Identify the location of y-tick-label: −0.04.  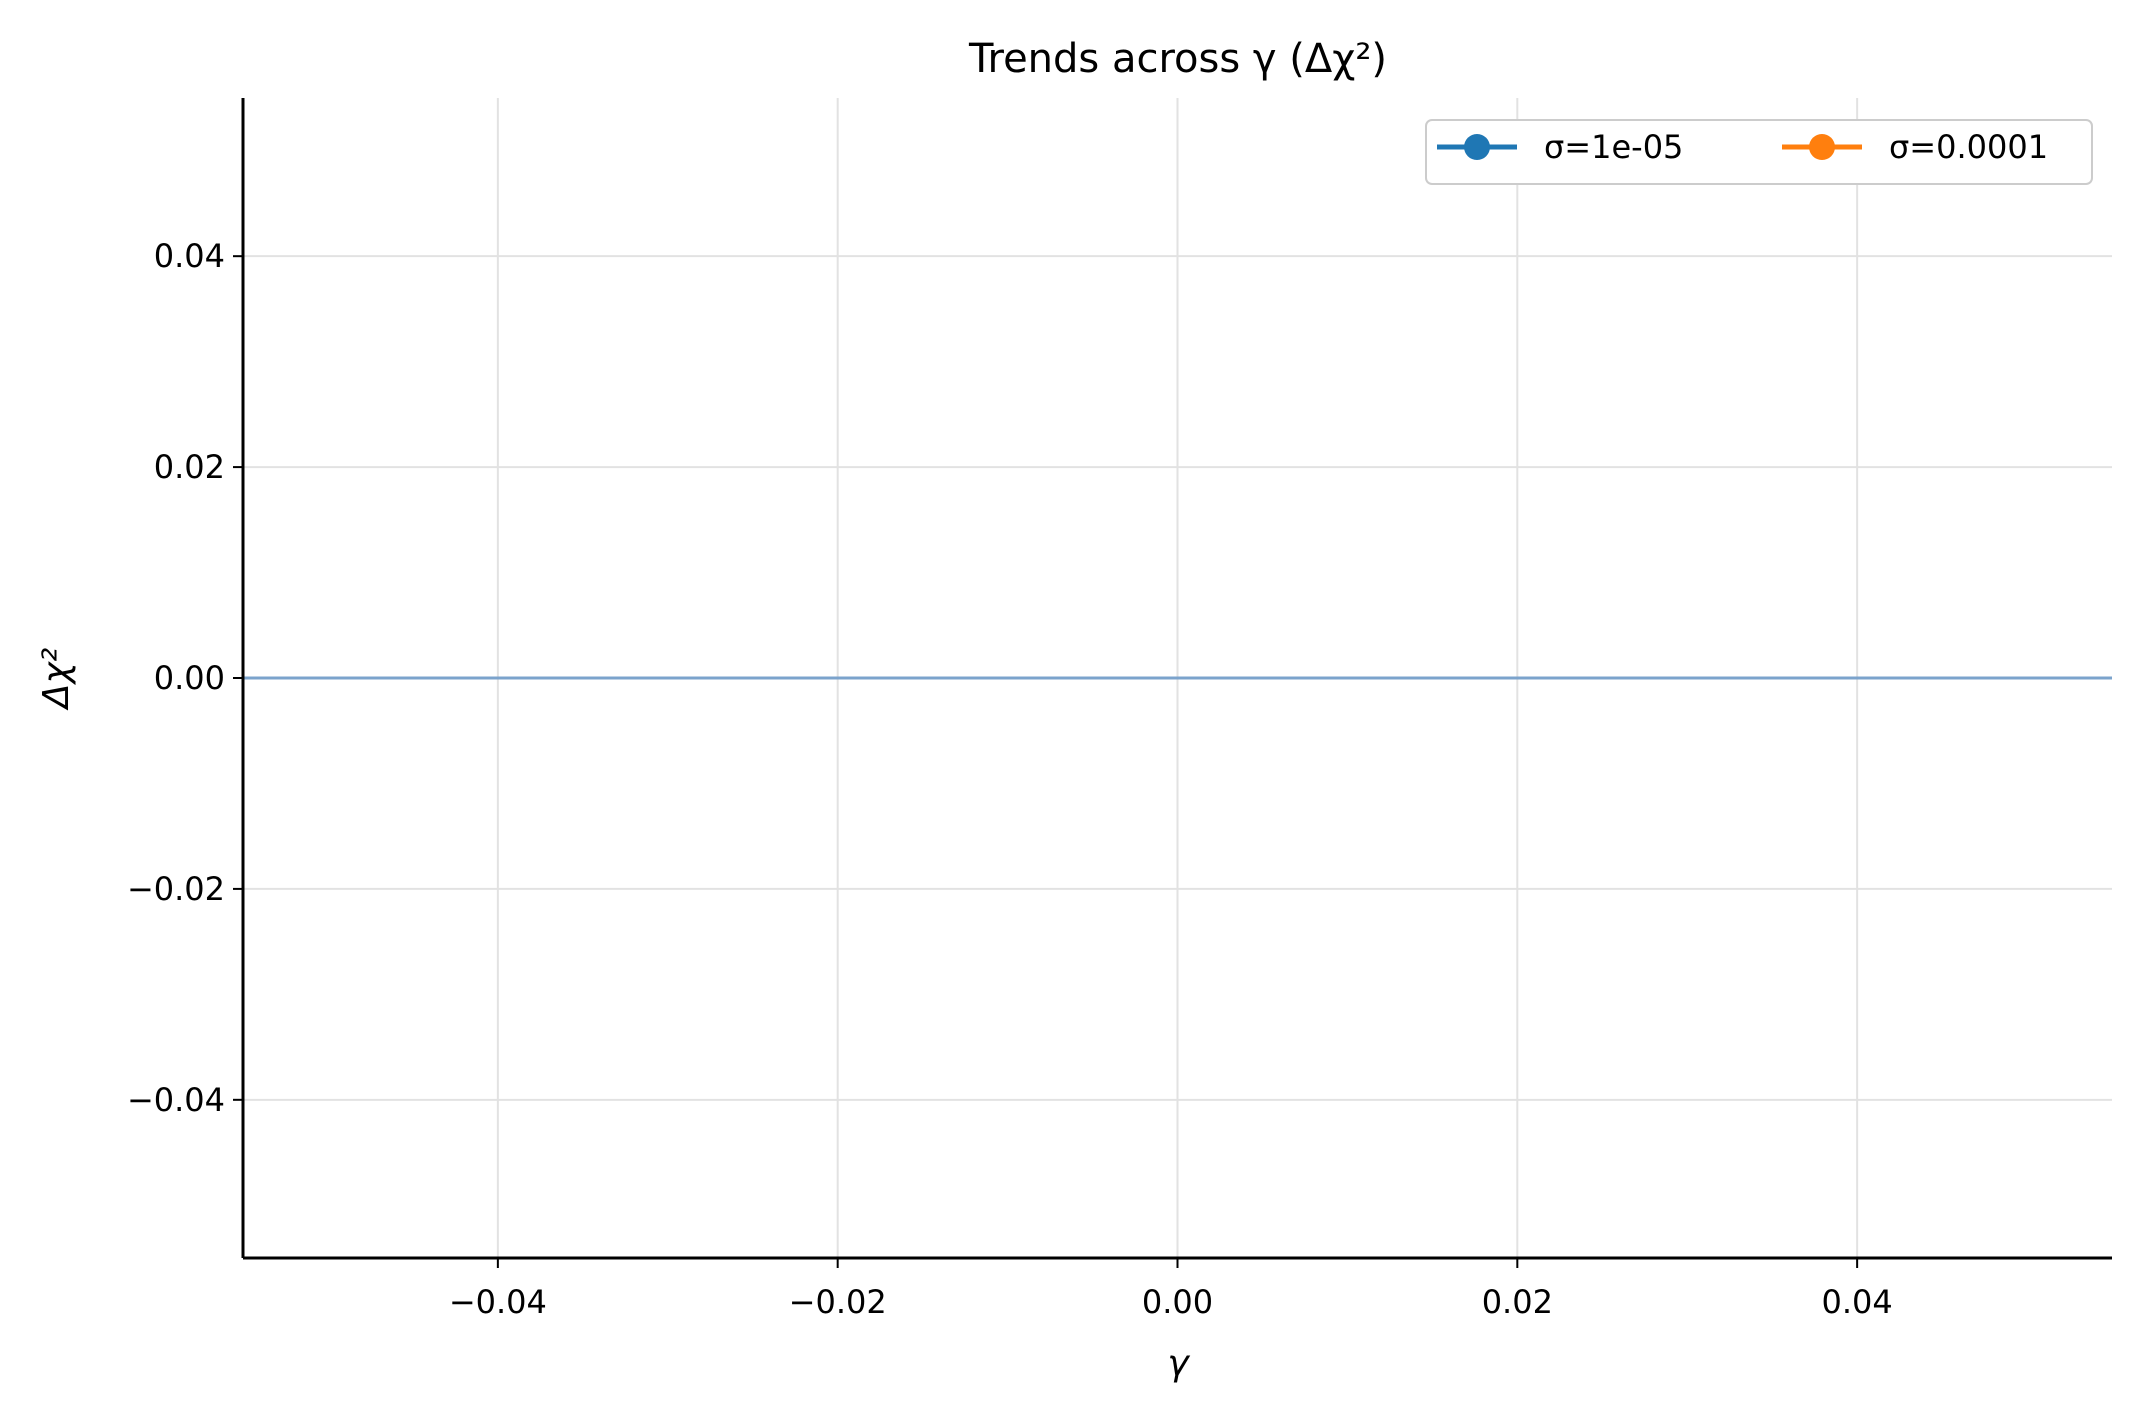
(176, 1100).